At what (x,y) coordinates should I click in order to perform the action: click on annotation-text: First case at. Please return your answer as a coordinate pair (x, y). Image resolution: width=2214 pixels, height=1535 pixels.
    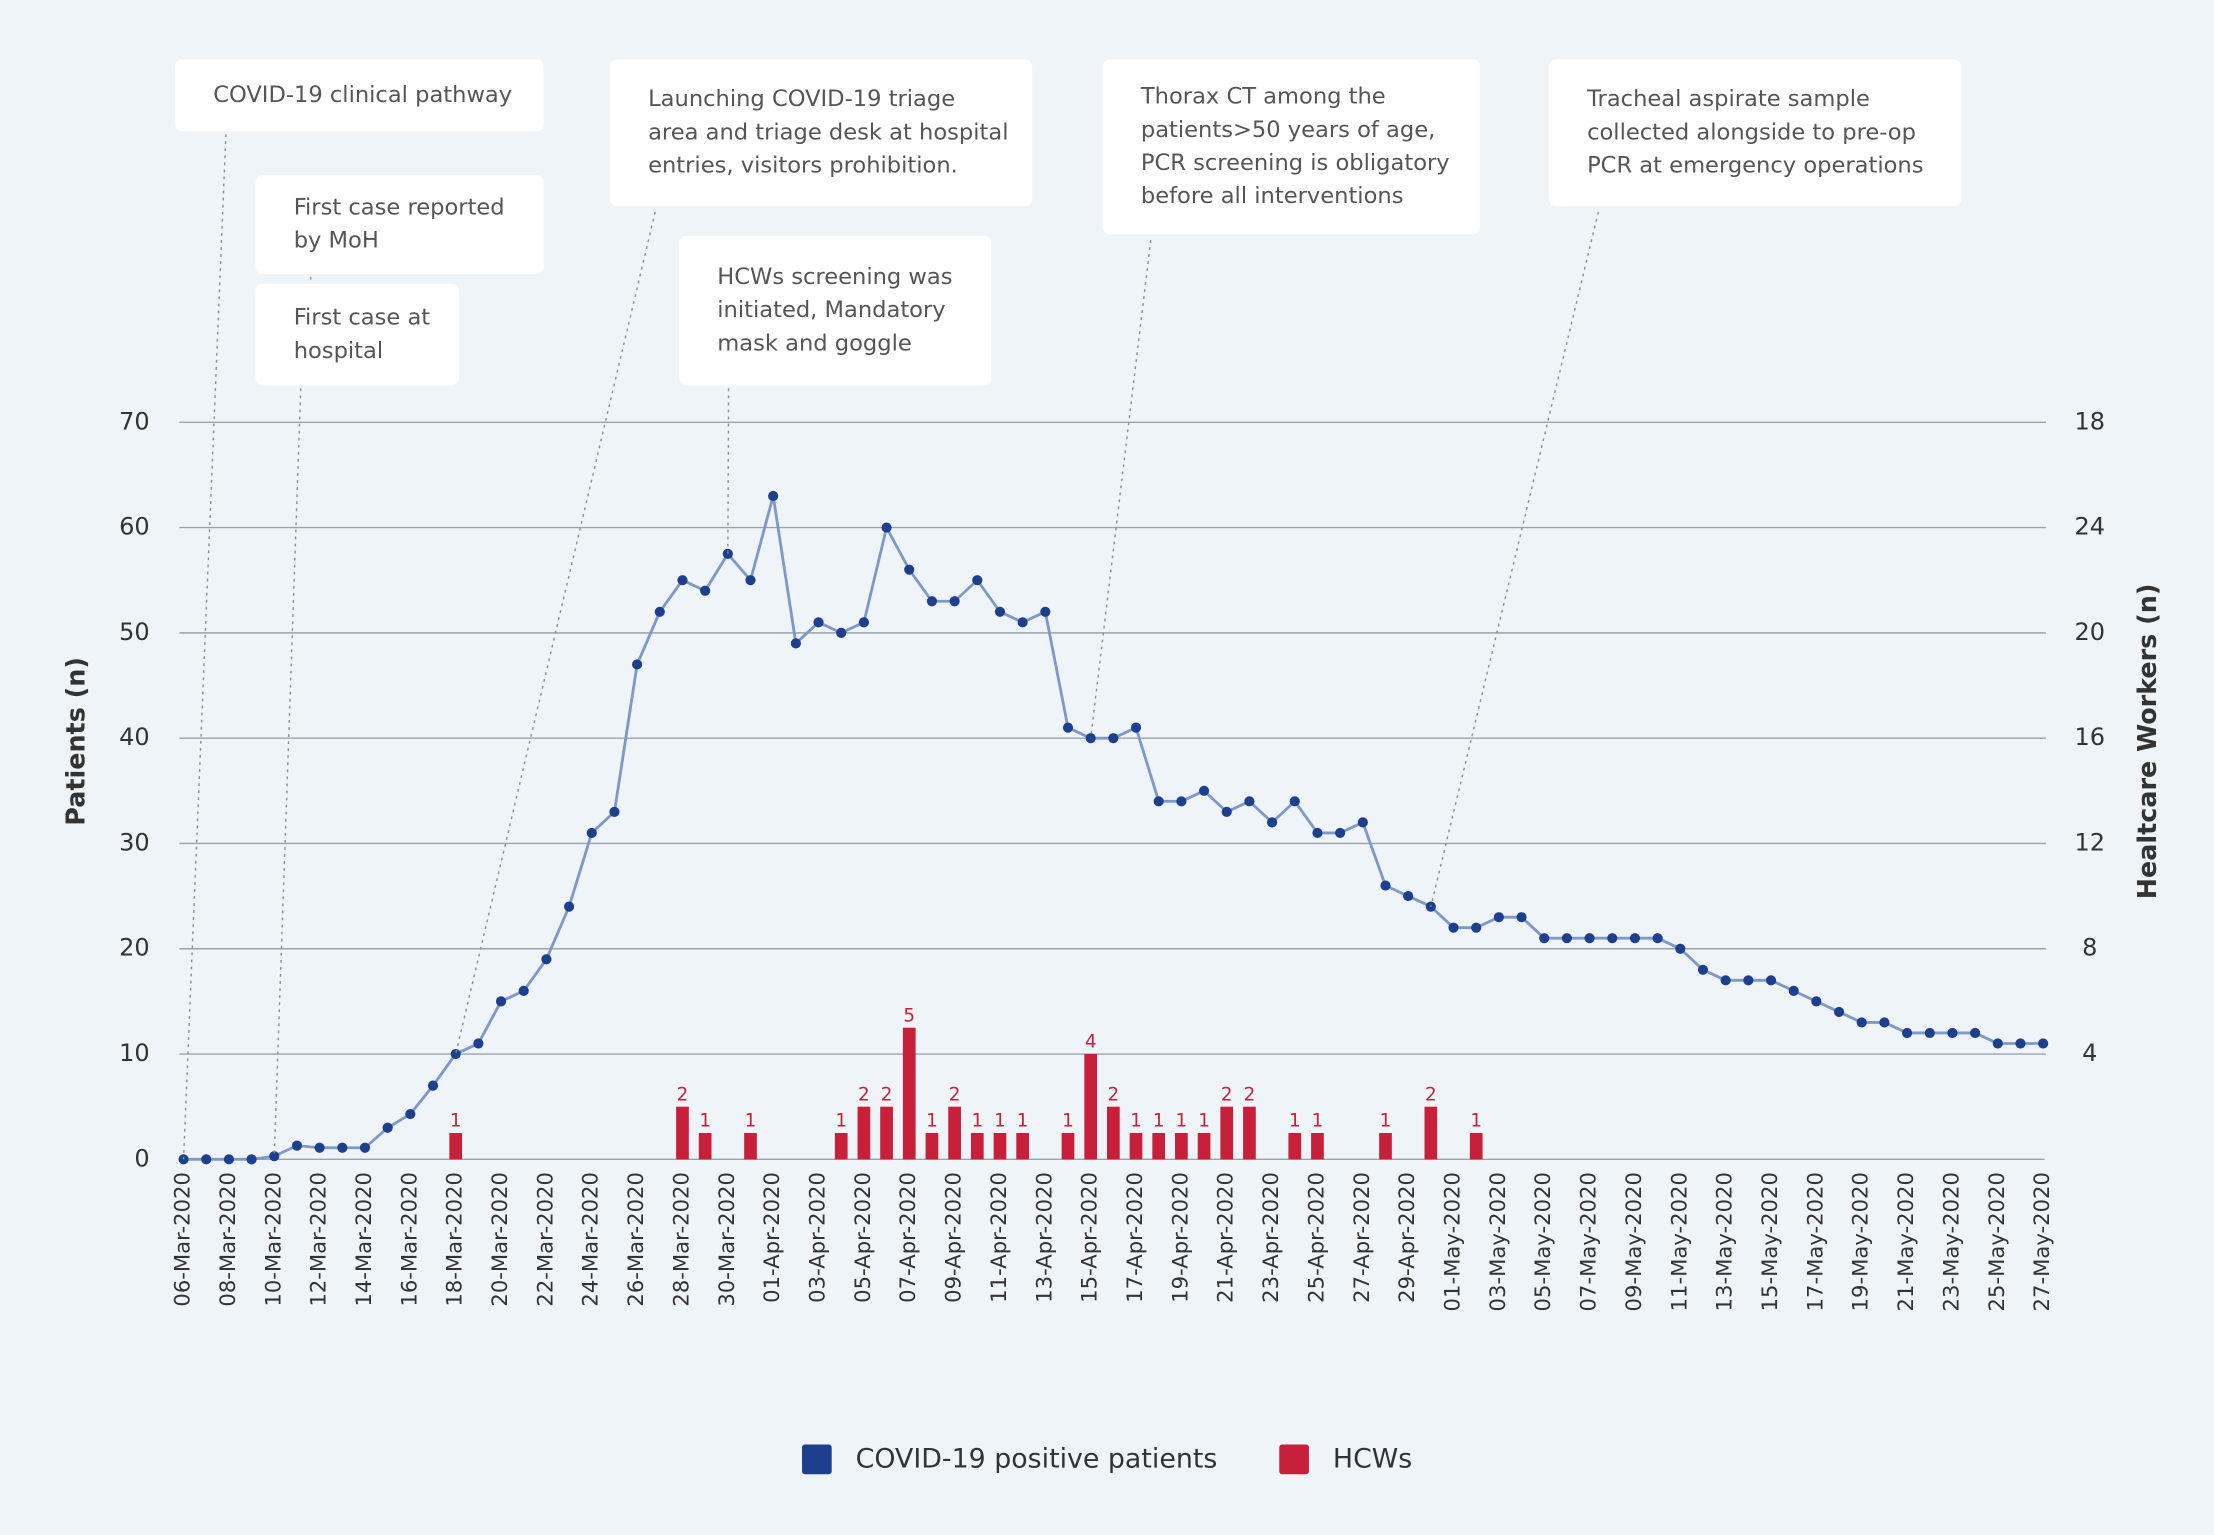
    Looking at the image, I should click on (362, 318).